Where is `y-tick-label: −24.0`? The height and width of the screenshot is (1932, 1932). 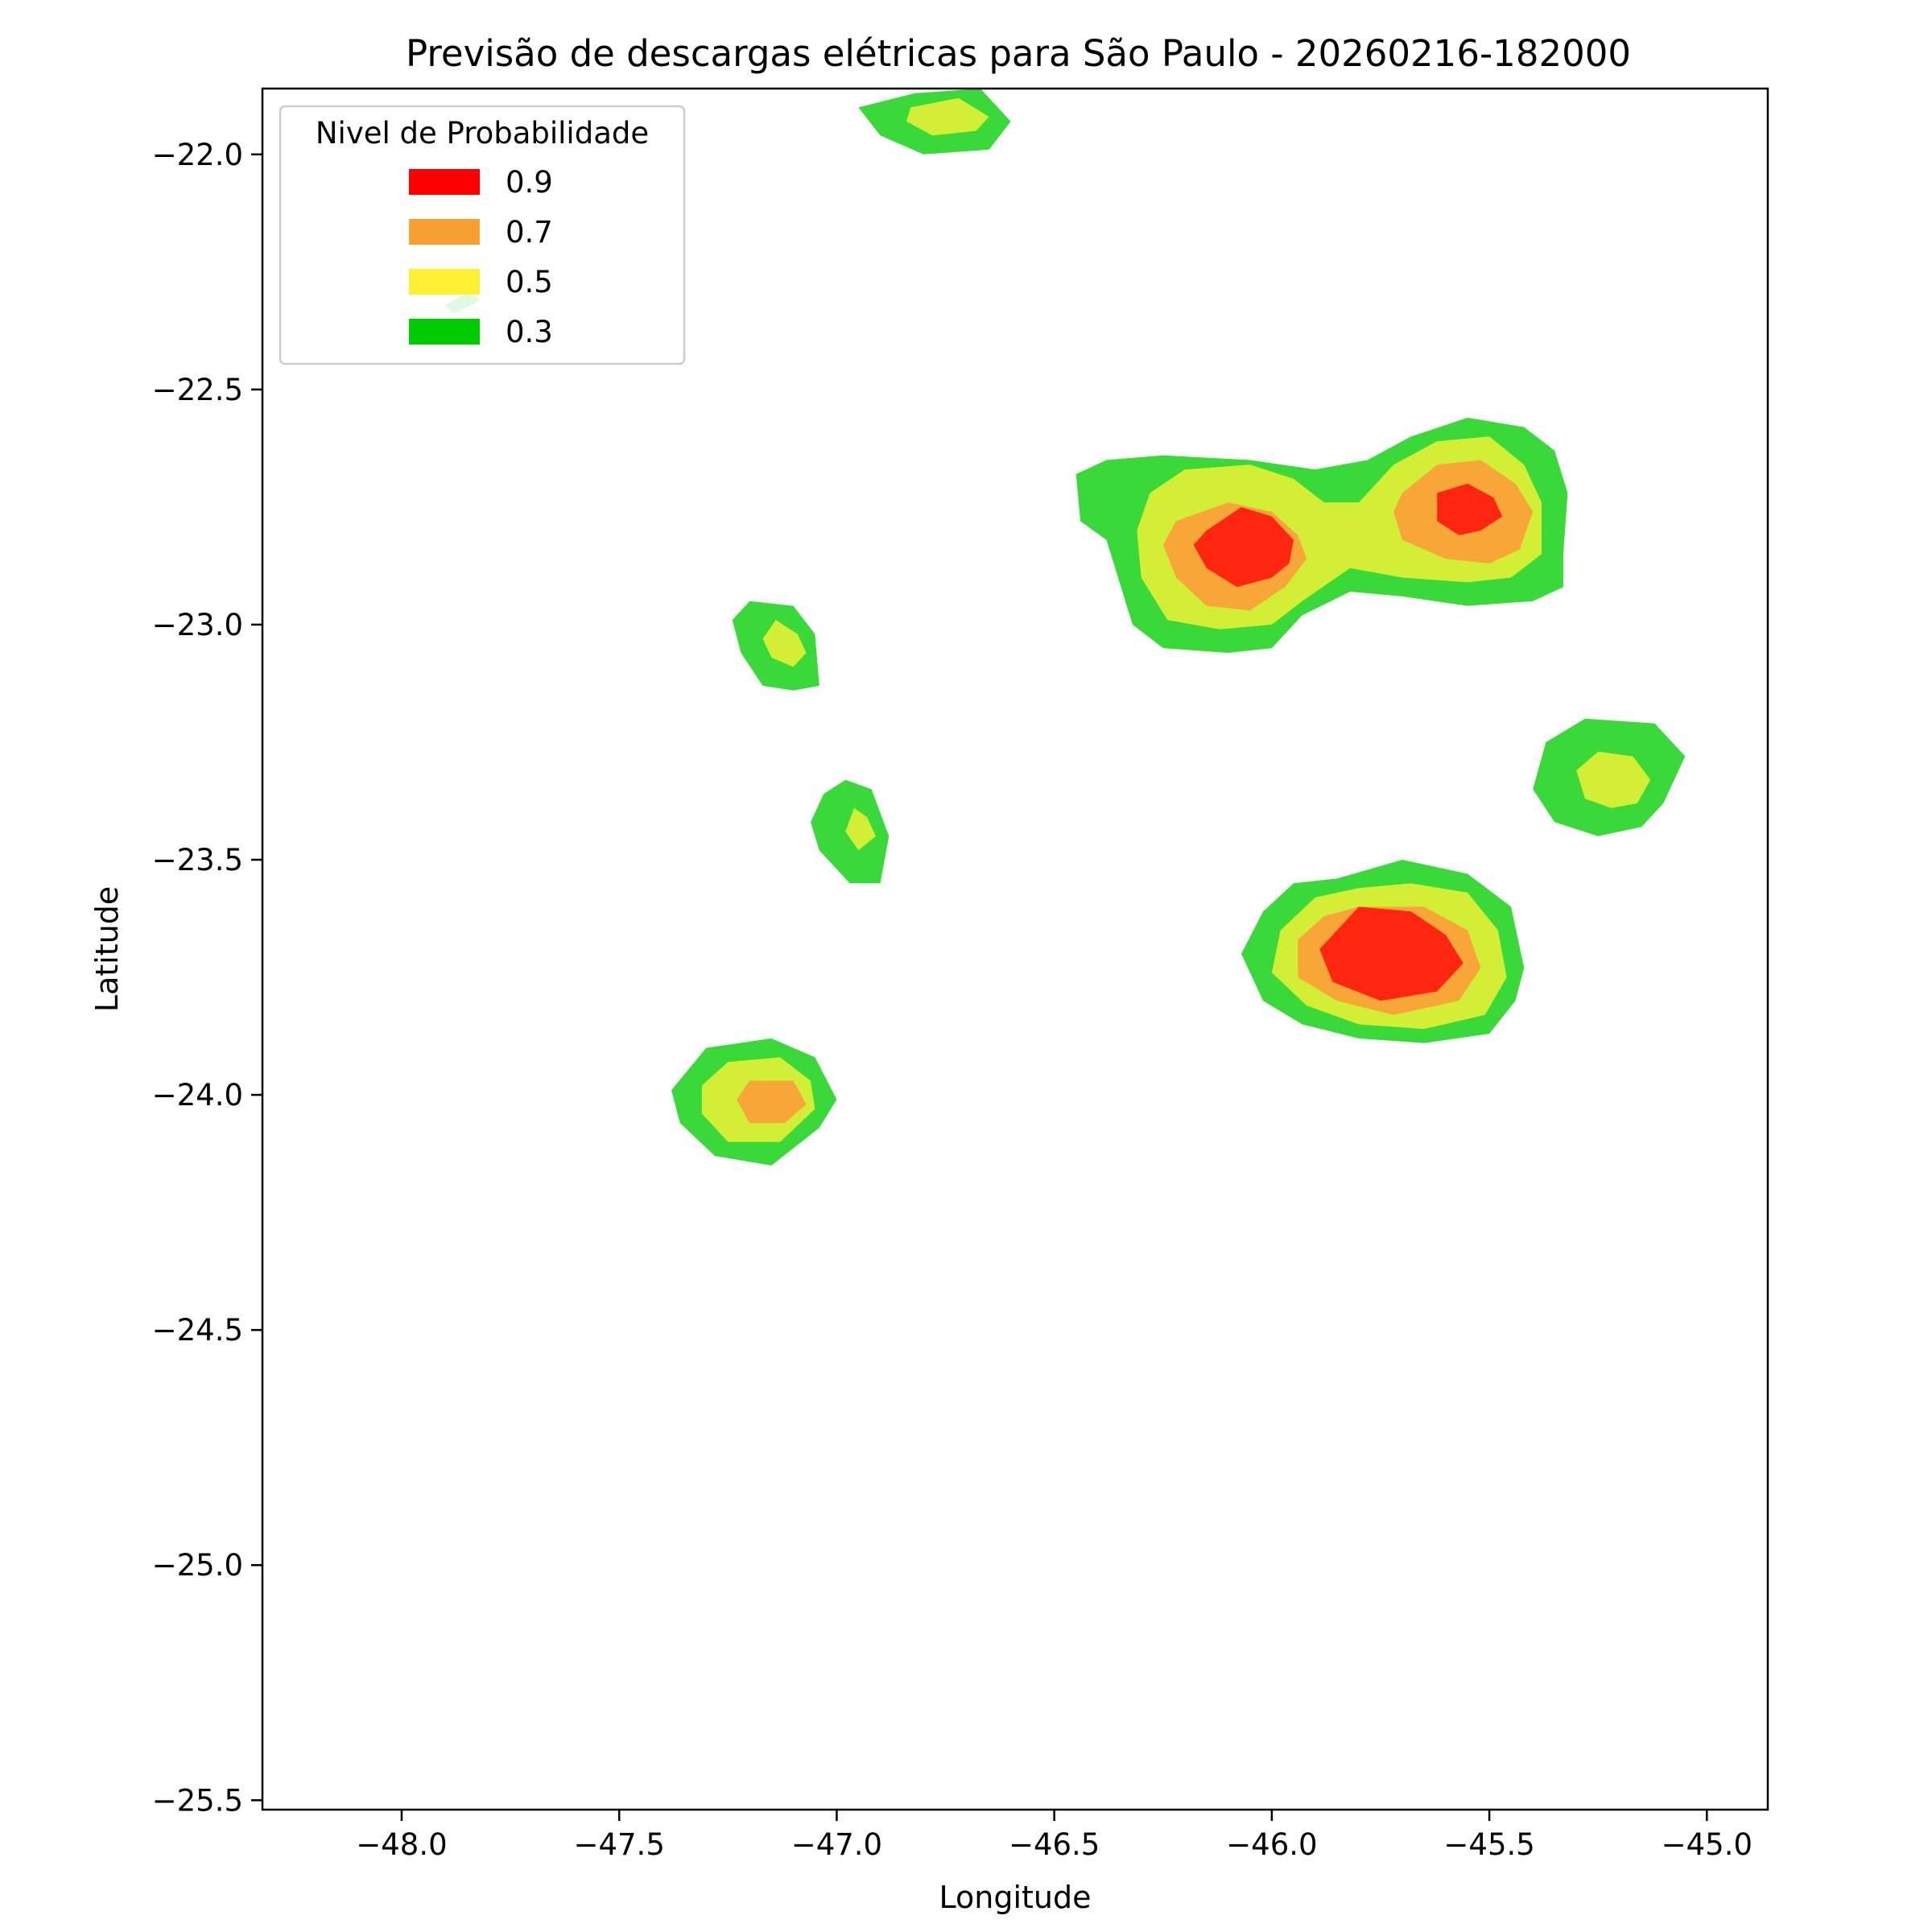
y-tick-label: −24.0 is located at coordinates (197, 1095).